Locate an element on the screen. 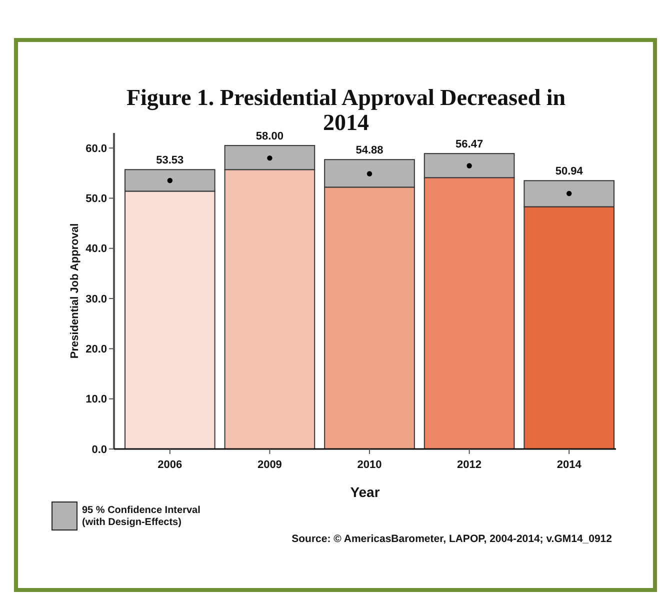 The image size is (660, 597). data-label: 50.94 is located at coordinates (569, 172).